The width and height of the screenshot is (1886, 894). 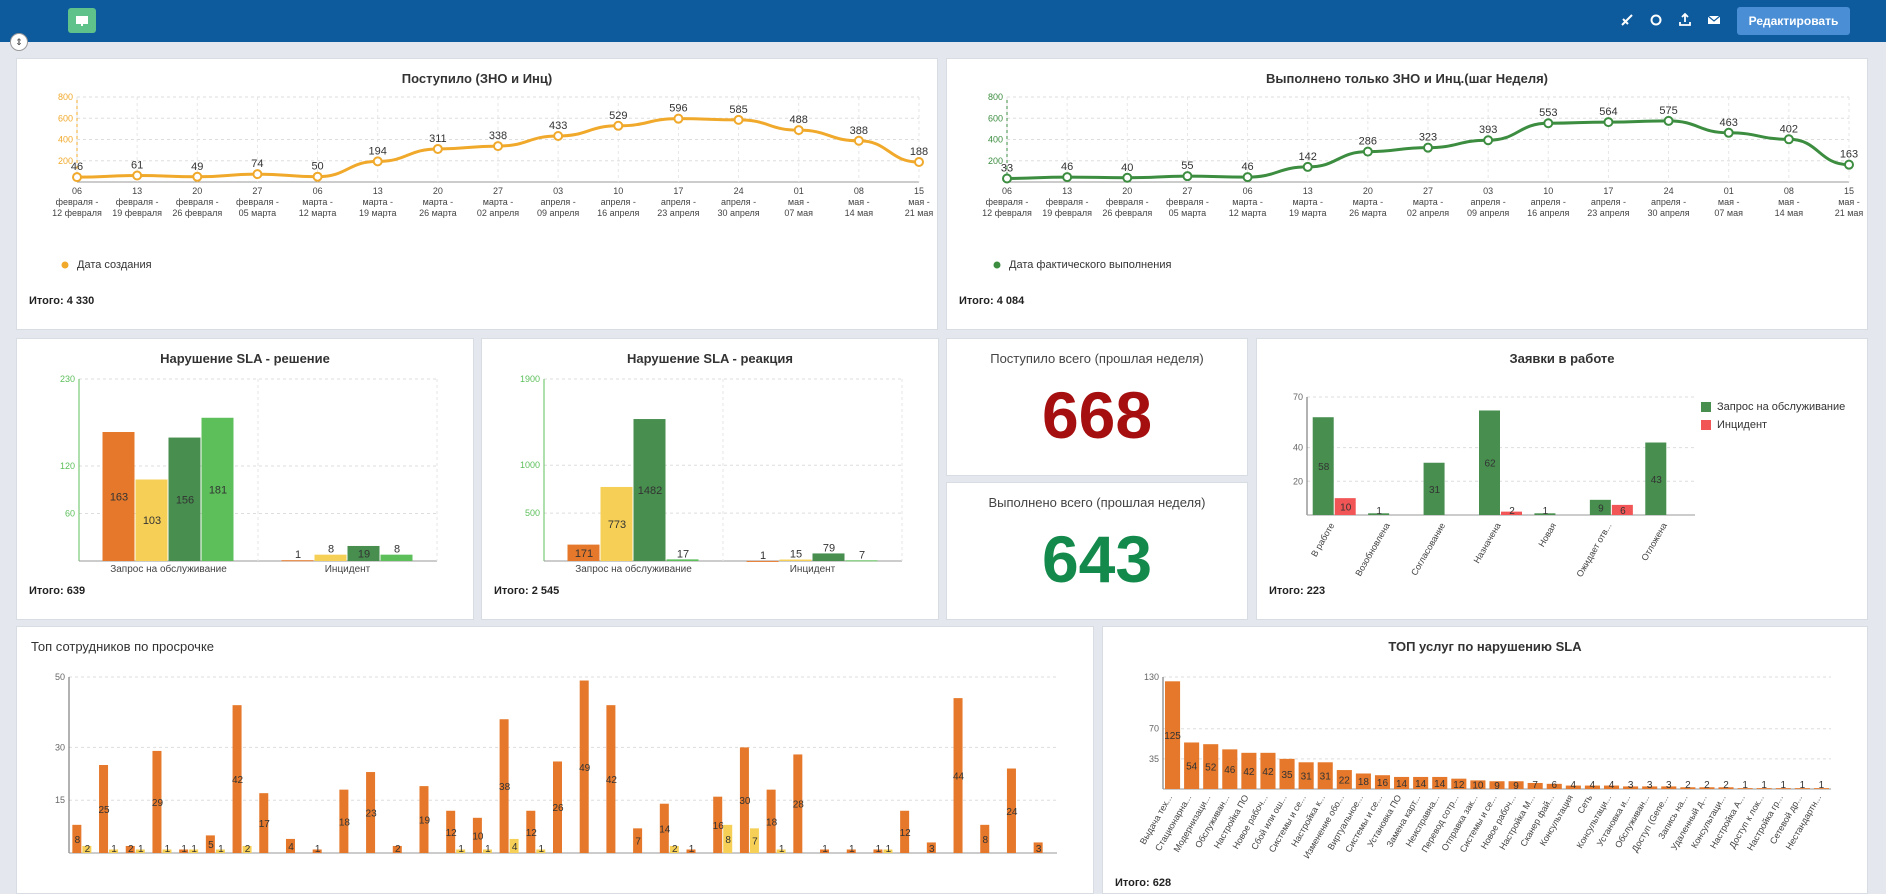 I want to click on data-label: 311, so click(x=438, y=139).